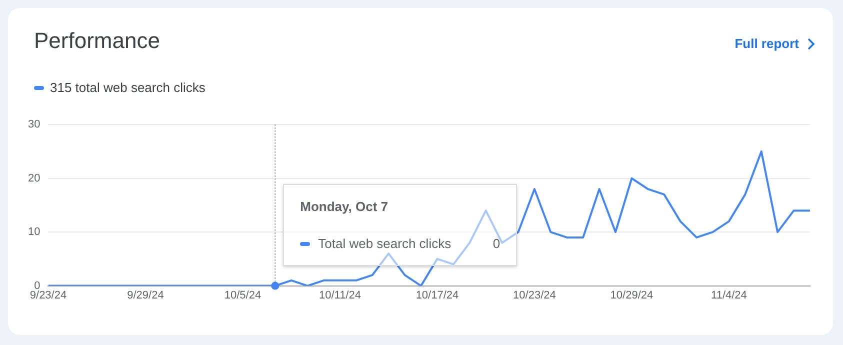 The image size is (843, 345). Describe the element at coordinates (48, 295) in the screenshot. I see `x-tick-label: 9/23/24` at that location.